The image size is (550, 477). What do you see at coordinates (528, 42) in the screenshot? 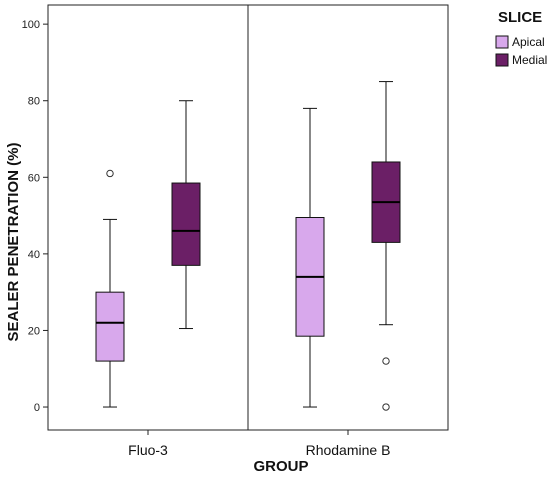
I see `legend-label: Apical` at bounding box center [528, 42].